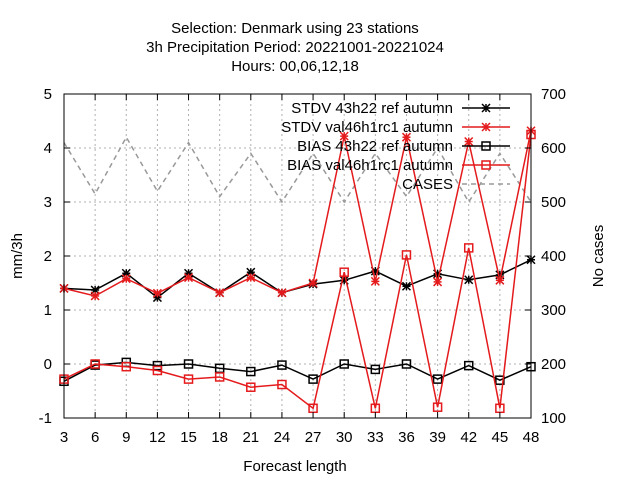 The image size is (640, 480). Describe the element at coordinates (188, 437) in the screenshot. I see `x-tick-label: 15` at that location.